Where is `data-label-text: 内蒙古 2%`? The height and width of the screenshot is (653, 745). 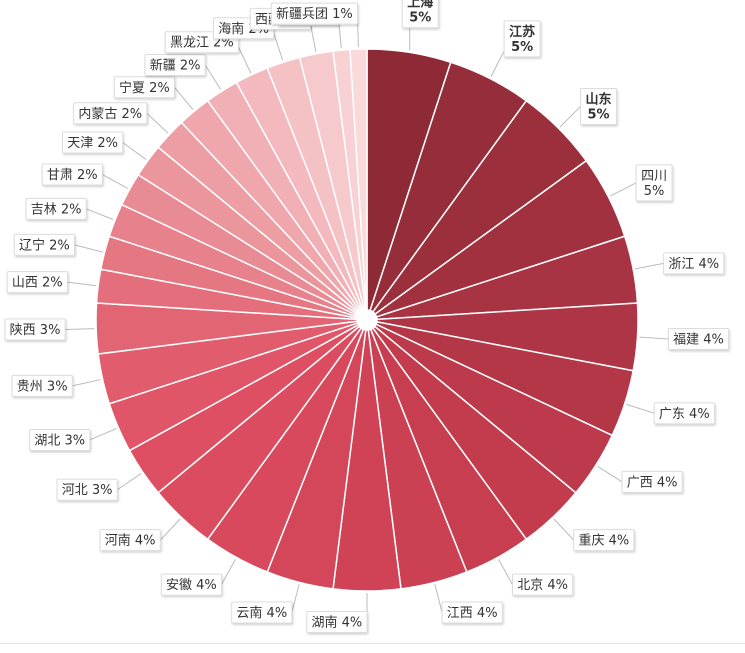 data-label-text: 内蒙古 2% is located at coordinates (110, 114).